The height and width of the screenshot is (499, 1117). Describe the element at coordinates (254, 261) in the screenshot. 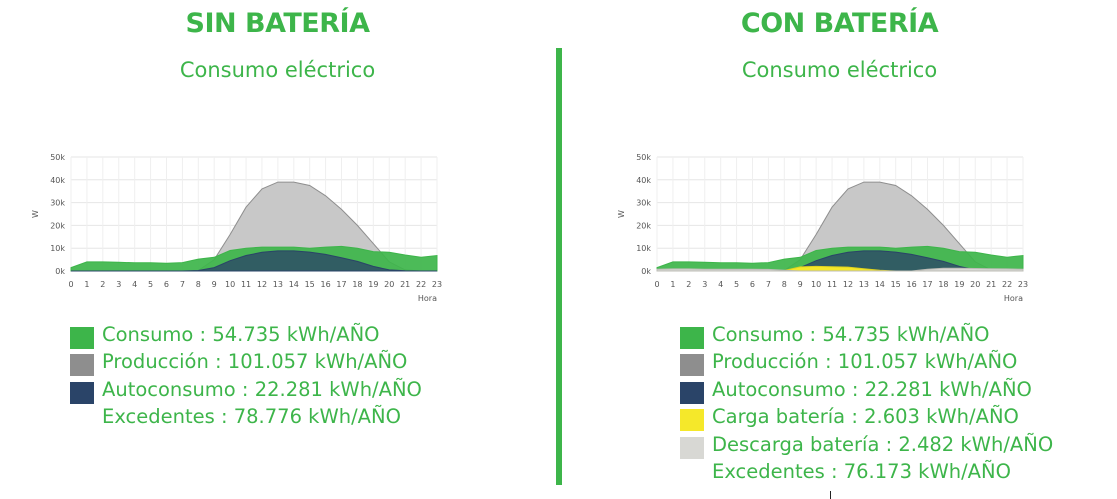

I see `series-area-autoconsumo` at that location.